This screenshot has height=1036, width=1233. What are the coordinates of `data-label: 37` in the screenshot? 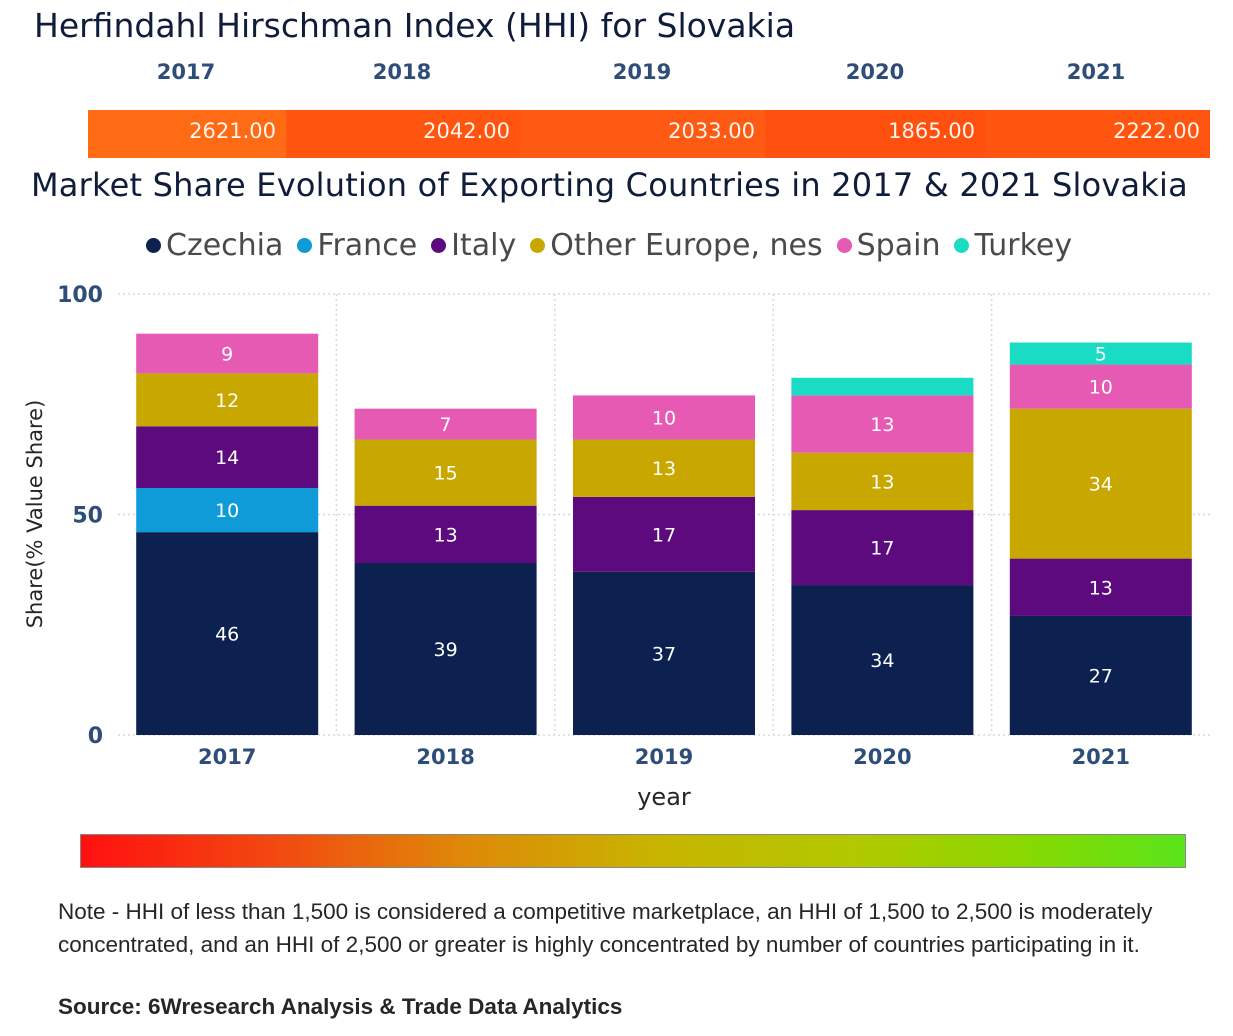 It's located at (664, 654).